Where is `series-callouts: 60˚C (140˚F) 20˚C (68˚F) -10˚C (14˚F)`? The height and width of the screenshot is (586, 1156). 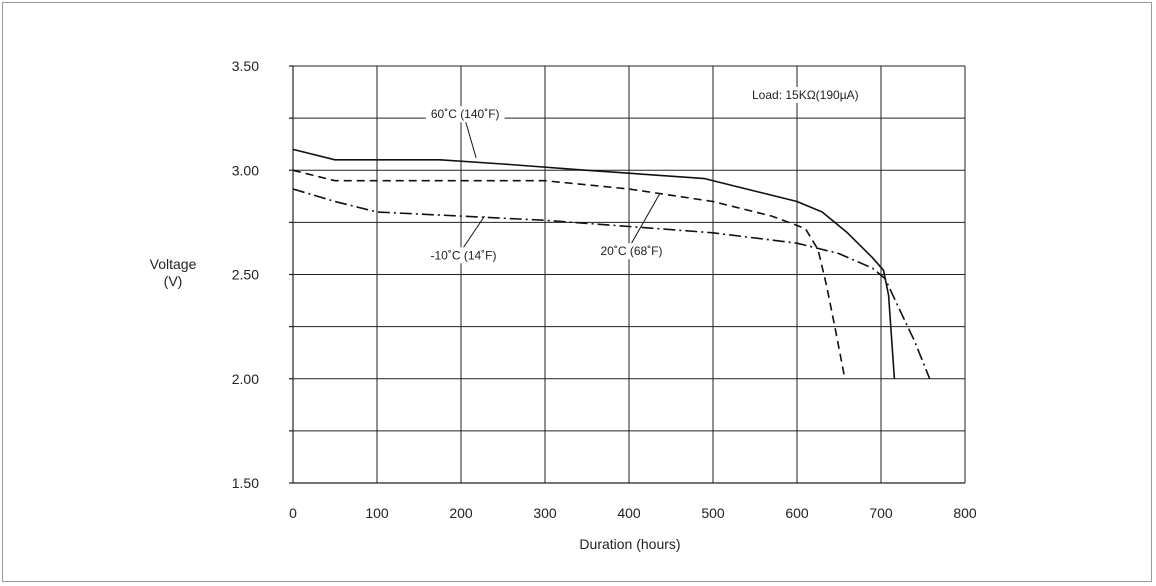 series-callouts: 60˚C (140˚F) 20˚C (68˚F) -10˚C (14˚F) is located at coordinates (546, 185).